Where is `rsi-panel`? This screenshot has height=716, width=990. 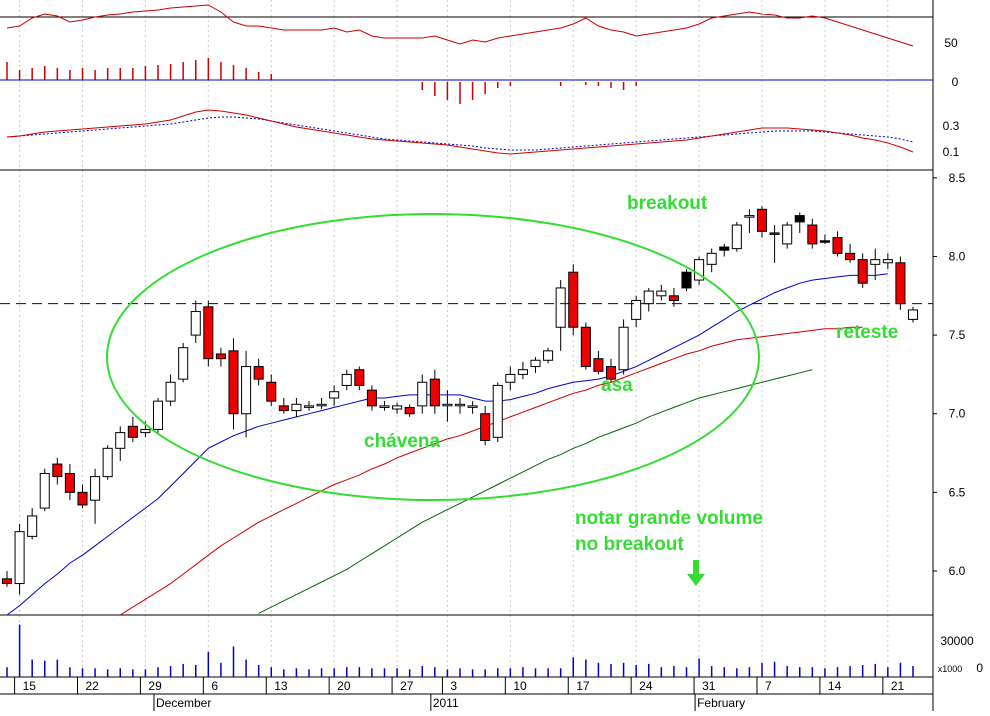
rsi-panel is located at coordinates (466, 42).